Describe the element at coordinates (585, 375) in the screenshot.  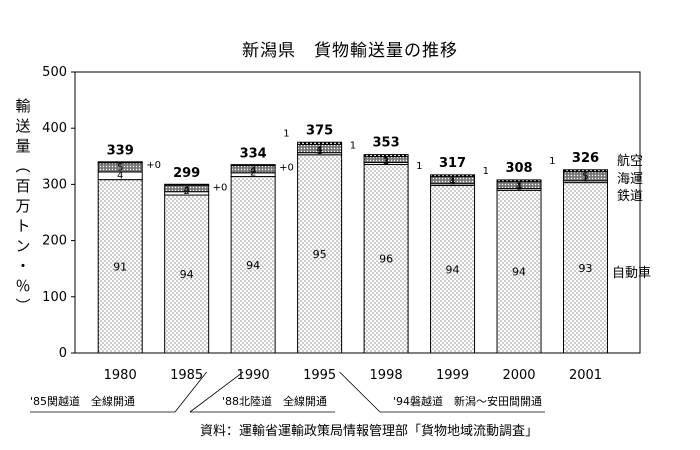
I see `x-tick-label: 2001` at that location.